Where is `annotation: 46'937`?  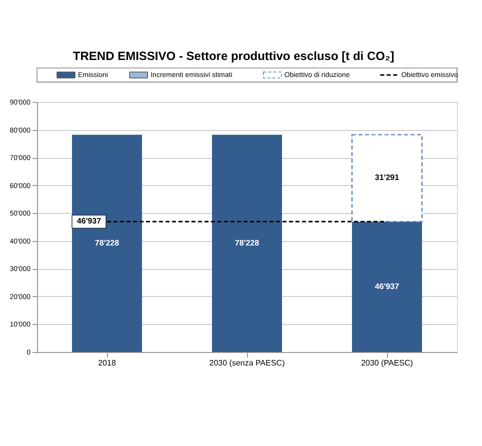
annotation: 46'937 is located at coordinates (89, 221).